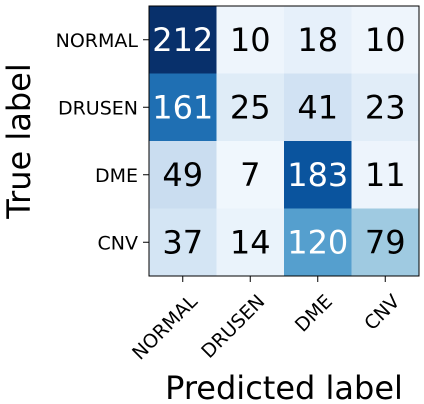 Image resolution: width=424 pixels, height=404 pixels. I want to click on heatmap-cell-drusen-drusen, so click(250, 107).